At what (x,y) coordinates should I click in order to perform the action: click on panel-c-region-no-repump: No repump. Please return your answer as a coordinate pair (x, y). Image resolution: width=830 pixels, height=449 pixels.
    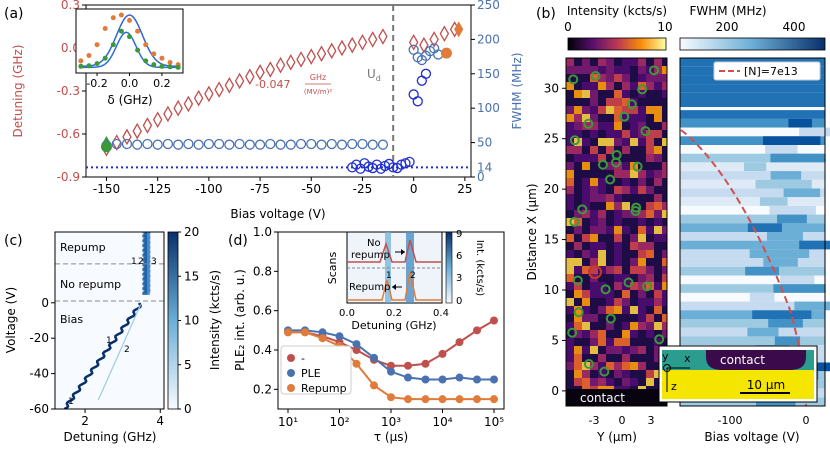
    Looking at the image, I should click on (90, 284).